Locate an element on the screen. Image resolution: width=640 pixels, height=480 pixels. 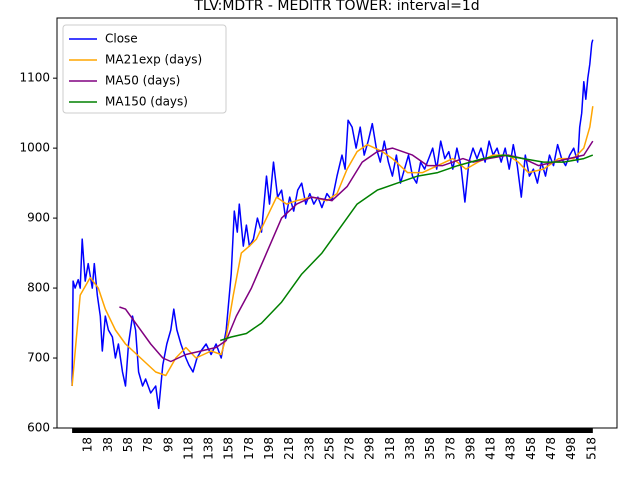
legend-label: MA21exp (days) is located at coordinates (153, 60).